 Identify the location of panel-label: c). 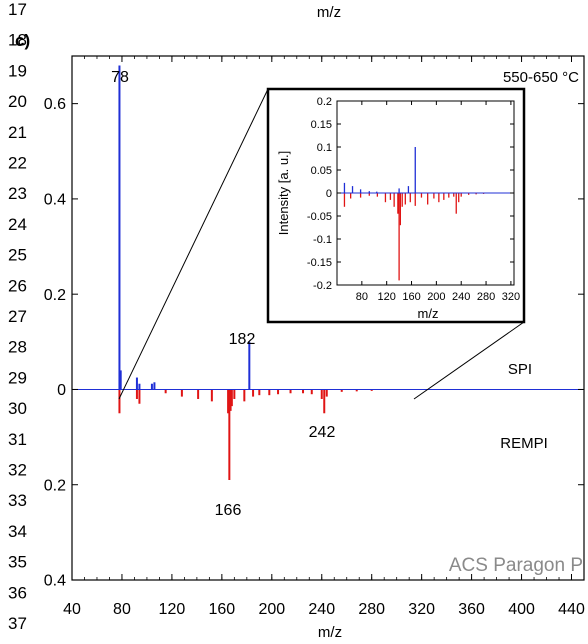
(22, 40).